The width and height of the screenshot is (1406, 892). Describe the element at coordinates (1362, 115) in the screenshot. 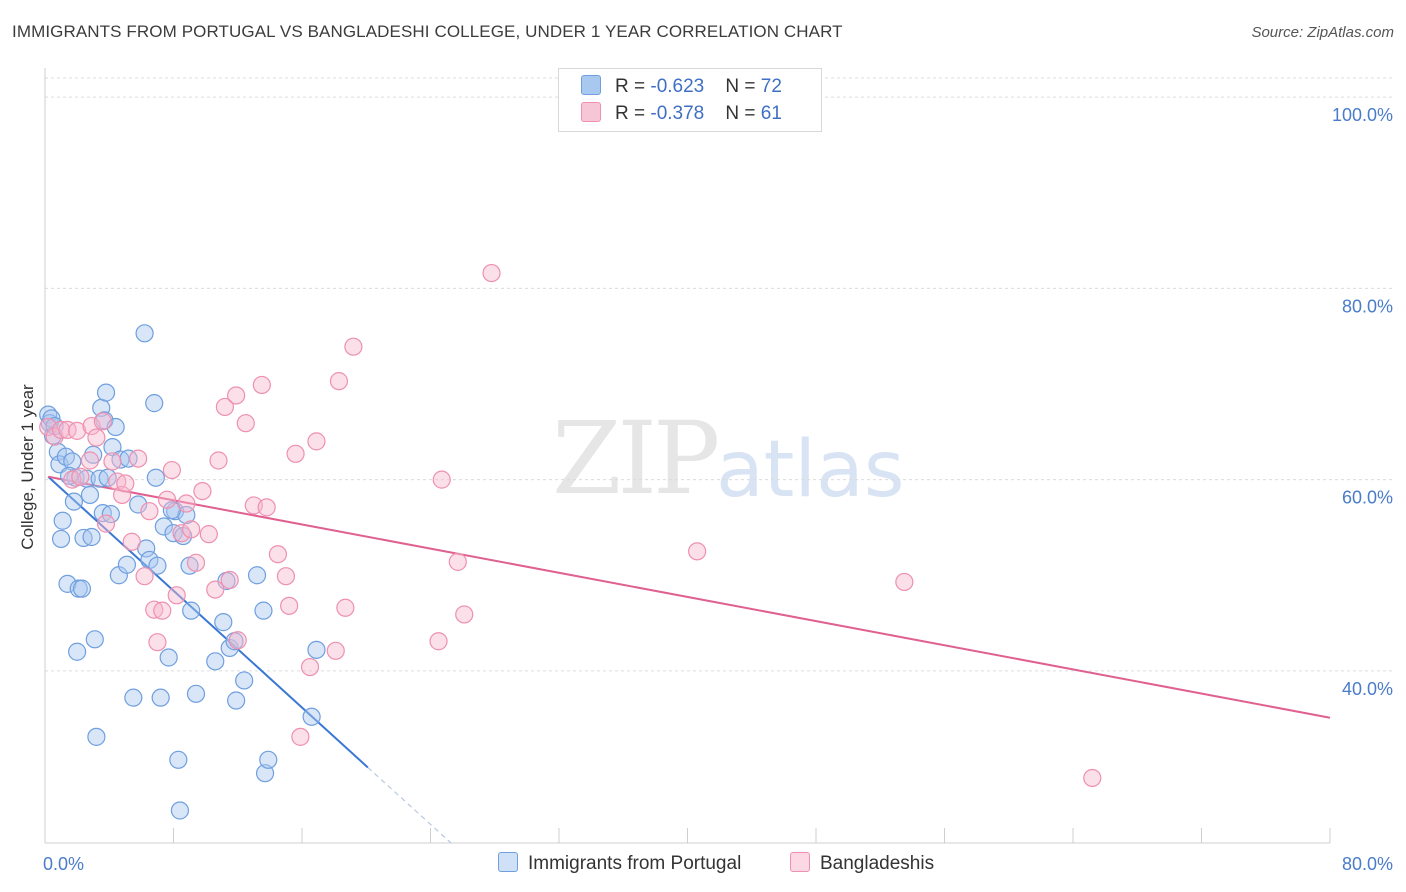

I see `y-tick-label: 100.0%` at that location.